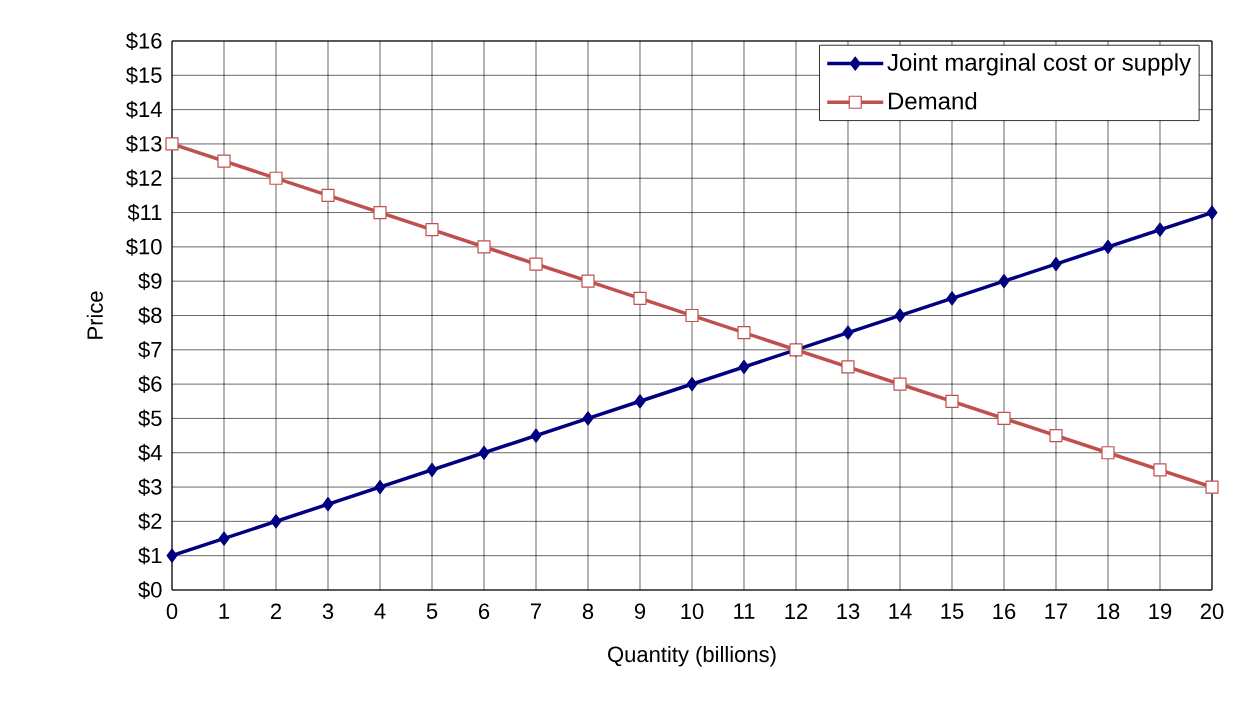 This screenshot has width=1252, height=727. What do you see at coordinates (172, 611) in the screenshot?
I see `x-tick-label: 0` at bounding box center [172, 611].